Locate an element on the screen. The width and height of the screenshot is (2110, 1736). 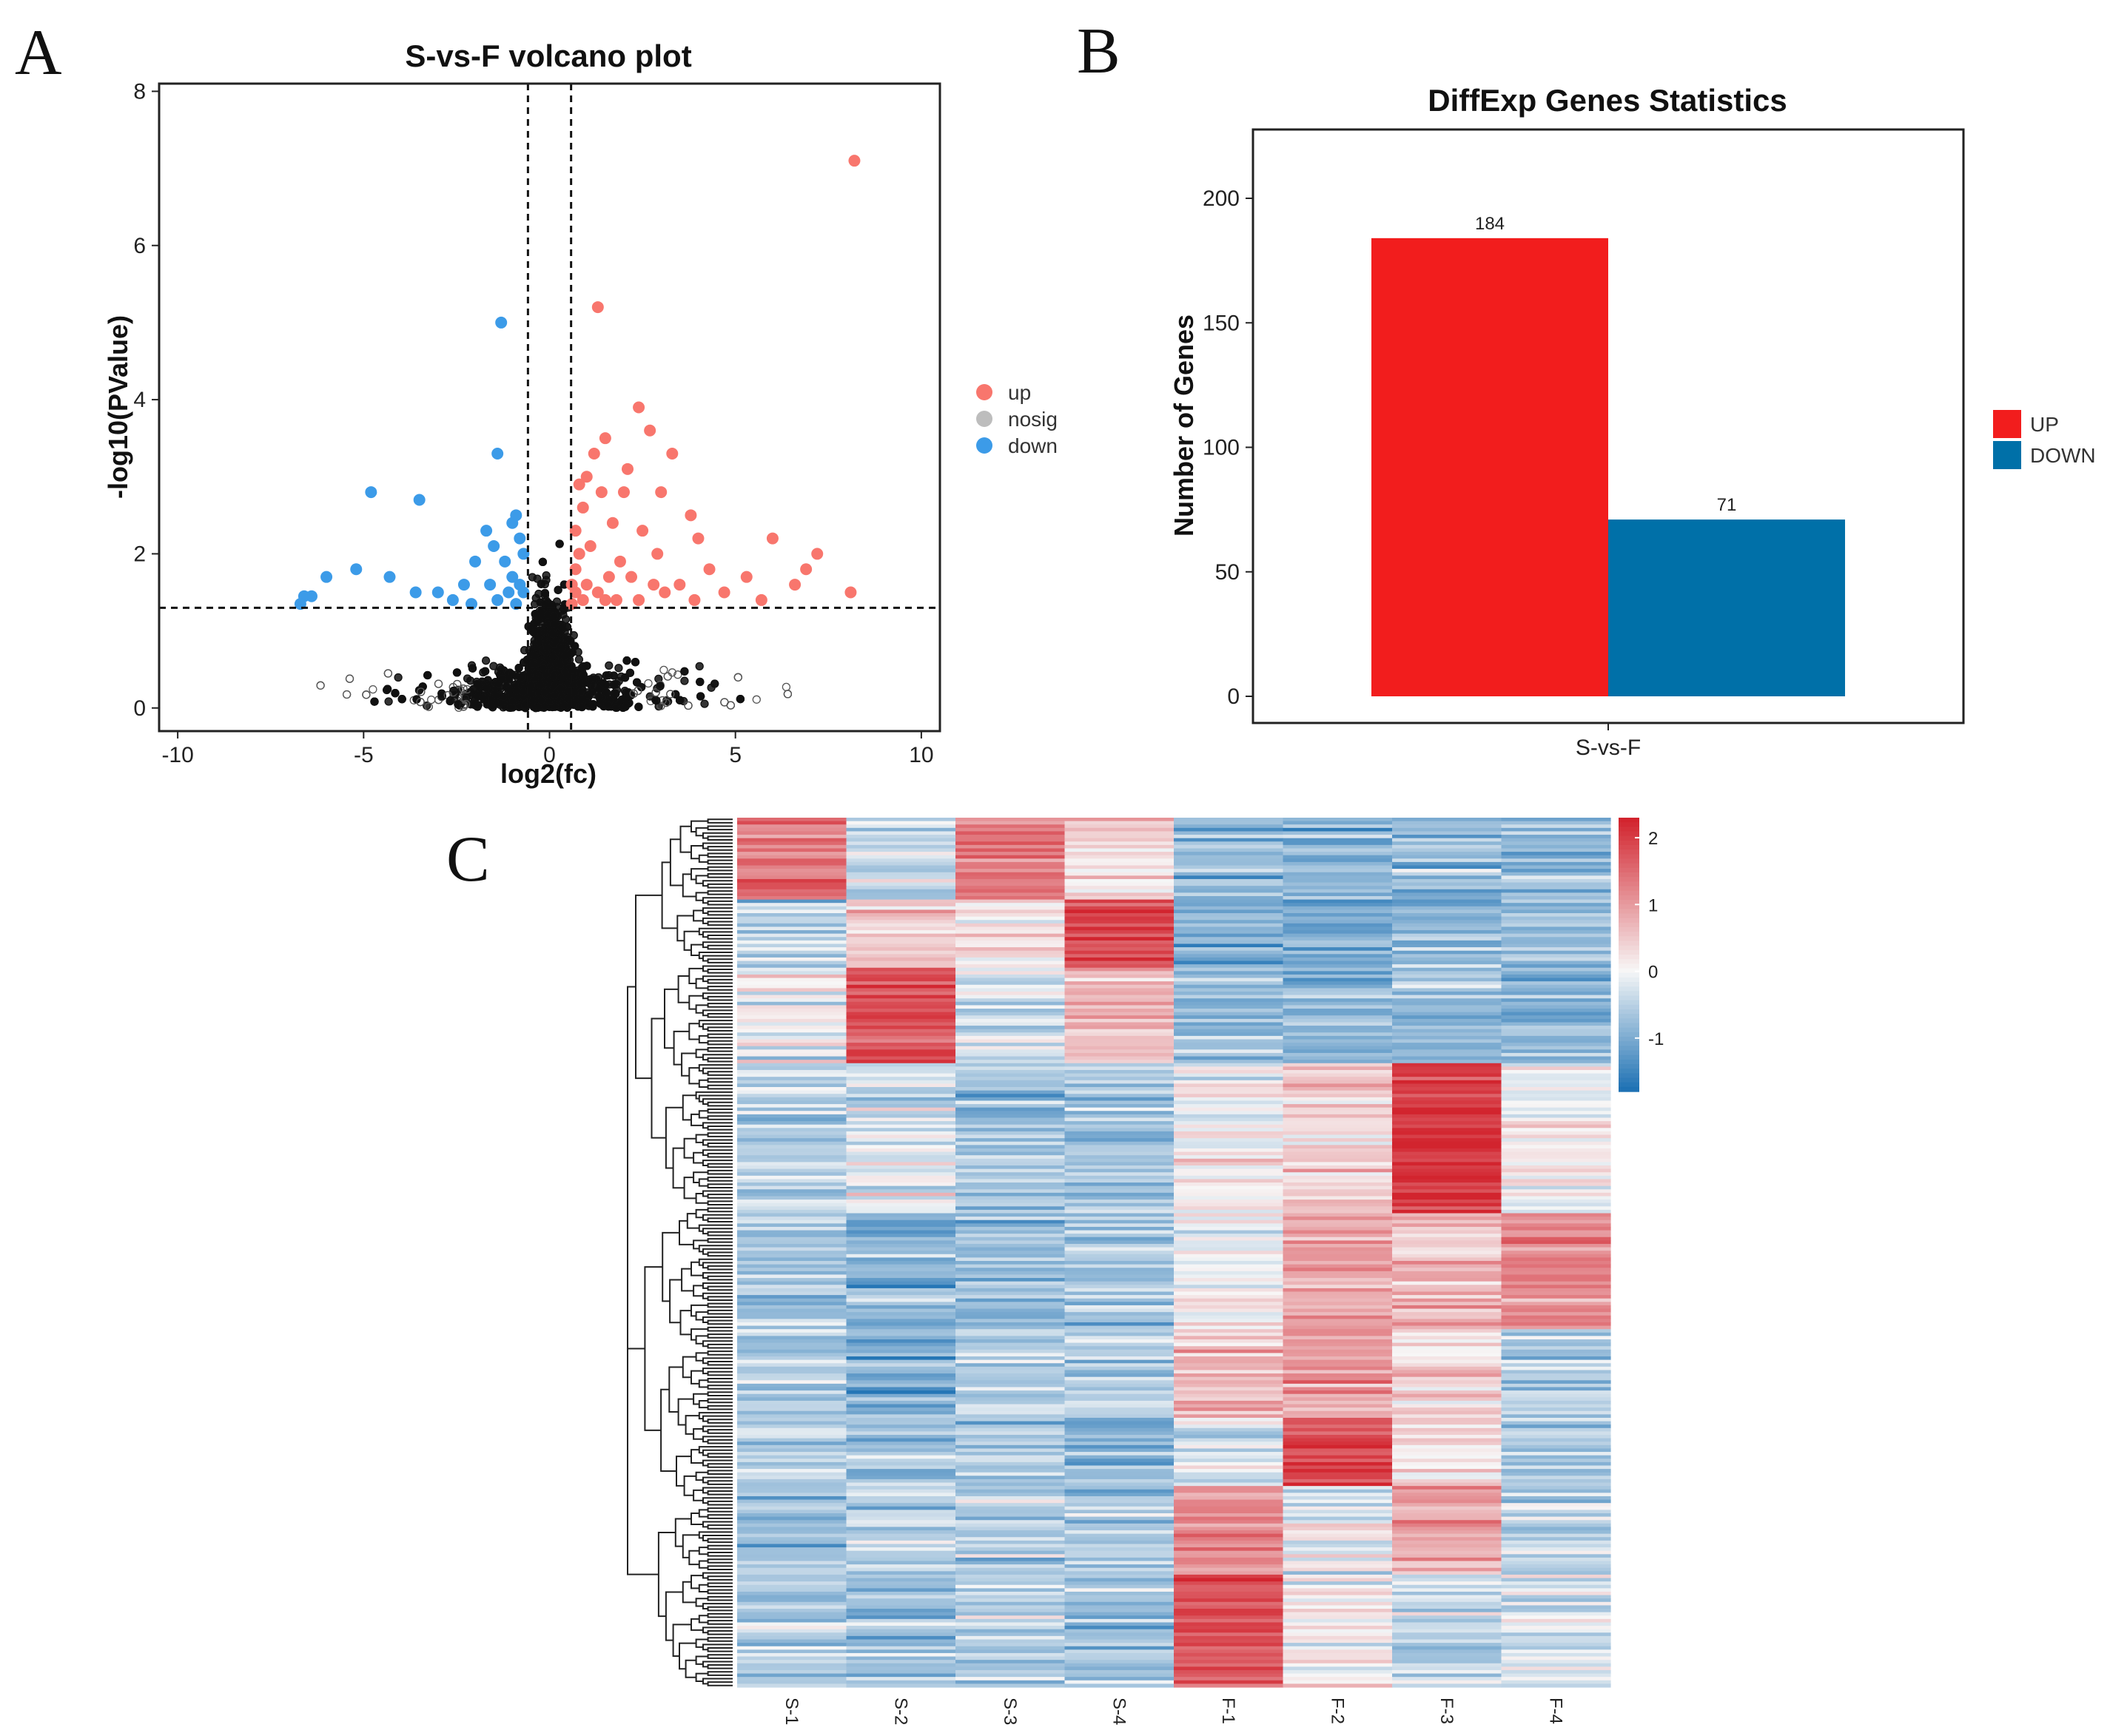
panel-letter-c: C is located at coordinates (468, 859).